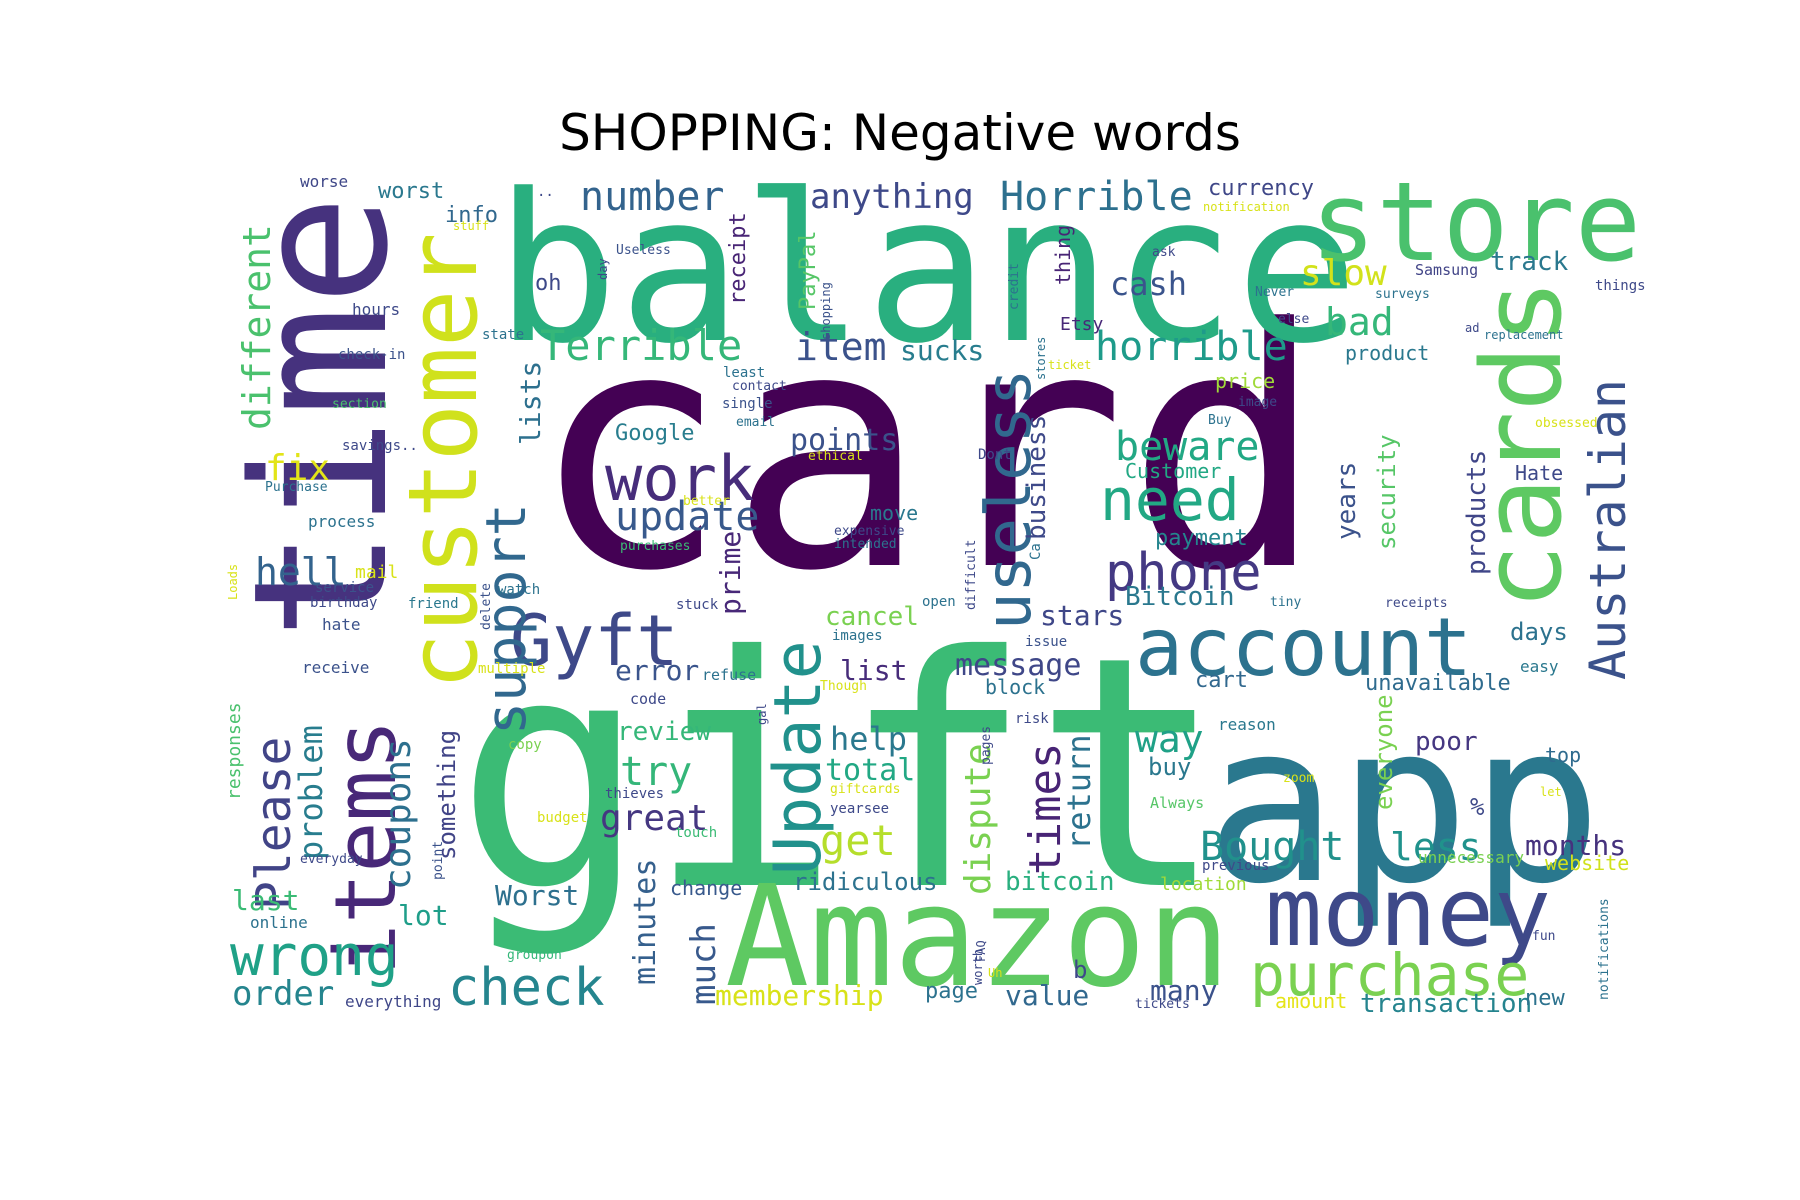 This screenshot has width=1800, height=1200. Describe the element at coordinates (747, 404) in the screenshot. I see `cloud-word: single` at that location.